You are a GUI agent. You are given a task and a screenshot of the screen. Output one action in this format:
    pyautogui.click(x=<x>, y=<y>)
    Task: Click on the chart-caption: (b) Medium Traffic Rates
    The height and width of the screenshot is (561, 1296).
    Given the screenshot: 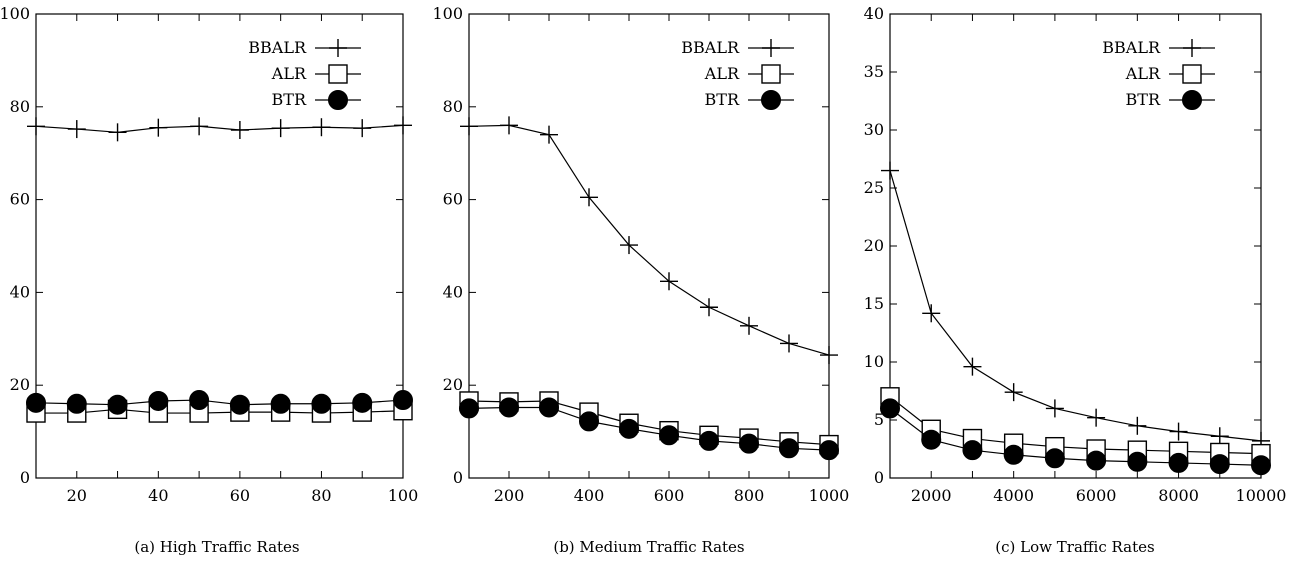 What is the action you would take?
    pyautogui.click(x=648, y=547)
    